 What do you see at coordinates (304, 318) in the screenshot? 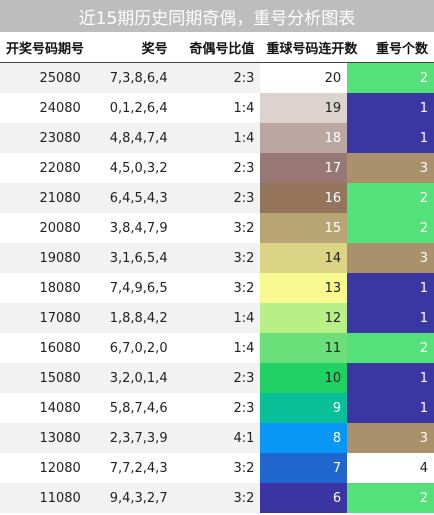
I see `repeat-streak-cell: 12` at bounding box center [304, 318].